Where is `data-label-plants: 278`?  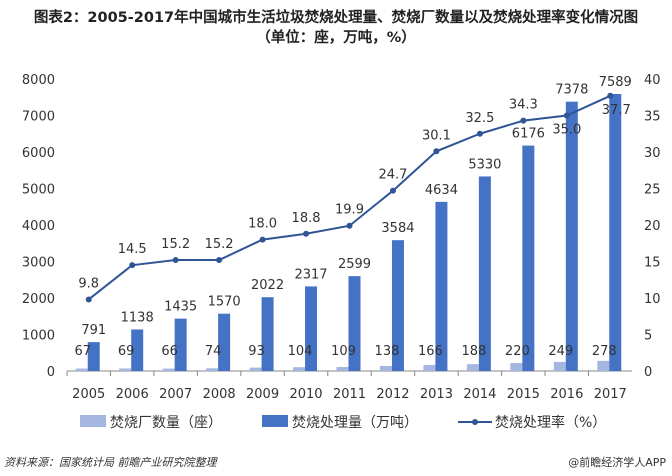
data-label-plants: 278 is located at coordinates (604, 351).